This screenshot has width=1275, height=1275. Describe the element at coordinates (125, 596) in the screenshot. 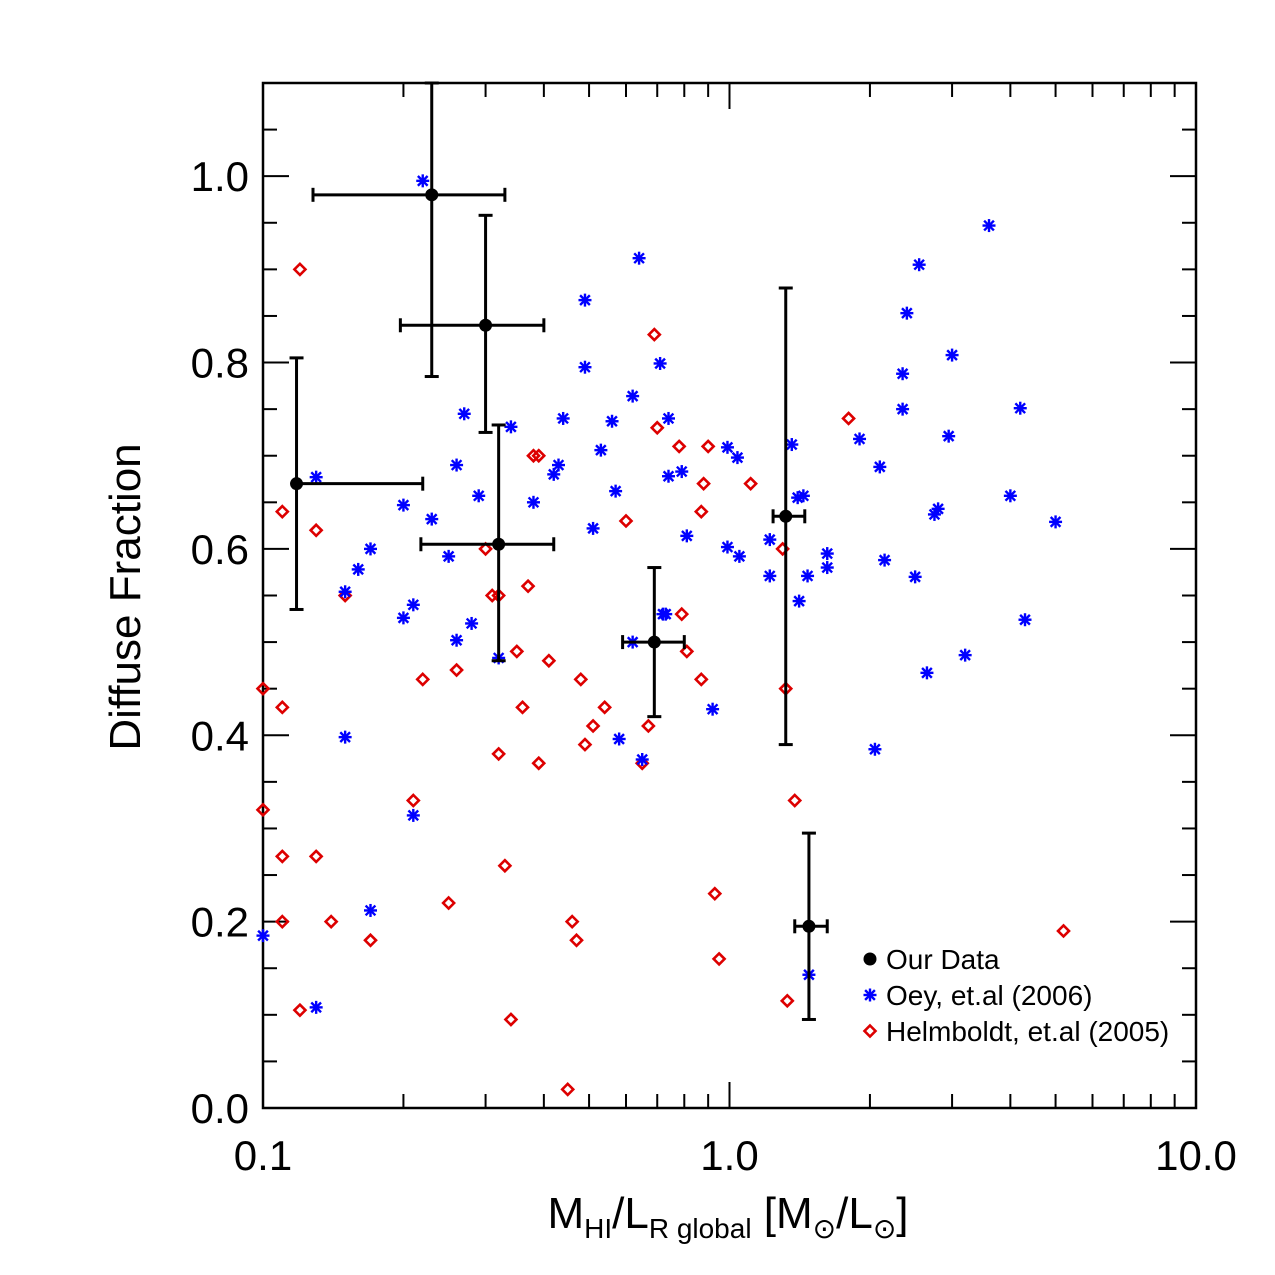

I see `y-axis-title: Diffuse Fraction` at that location.